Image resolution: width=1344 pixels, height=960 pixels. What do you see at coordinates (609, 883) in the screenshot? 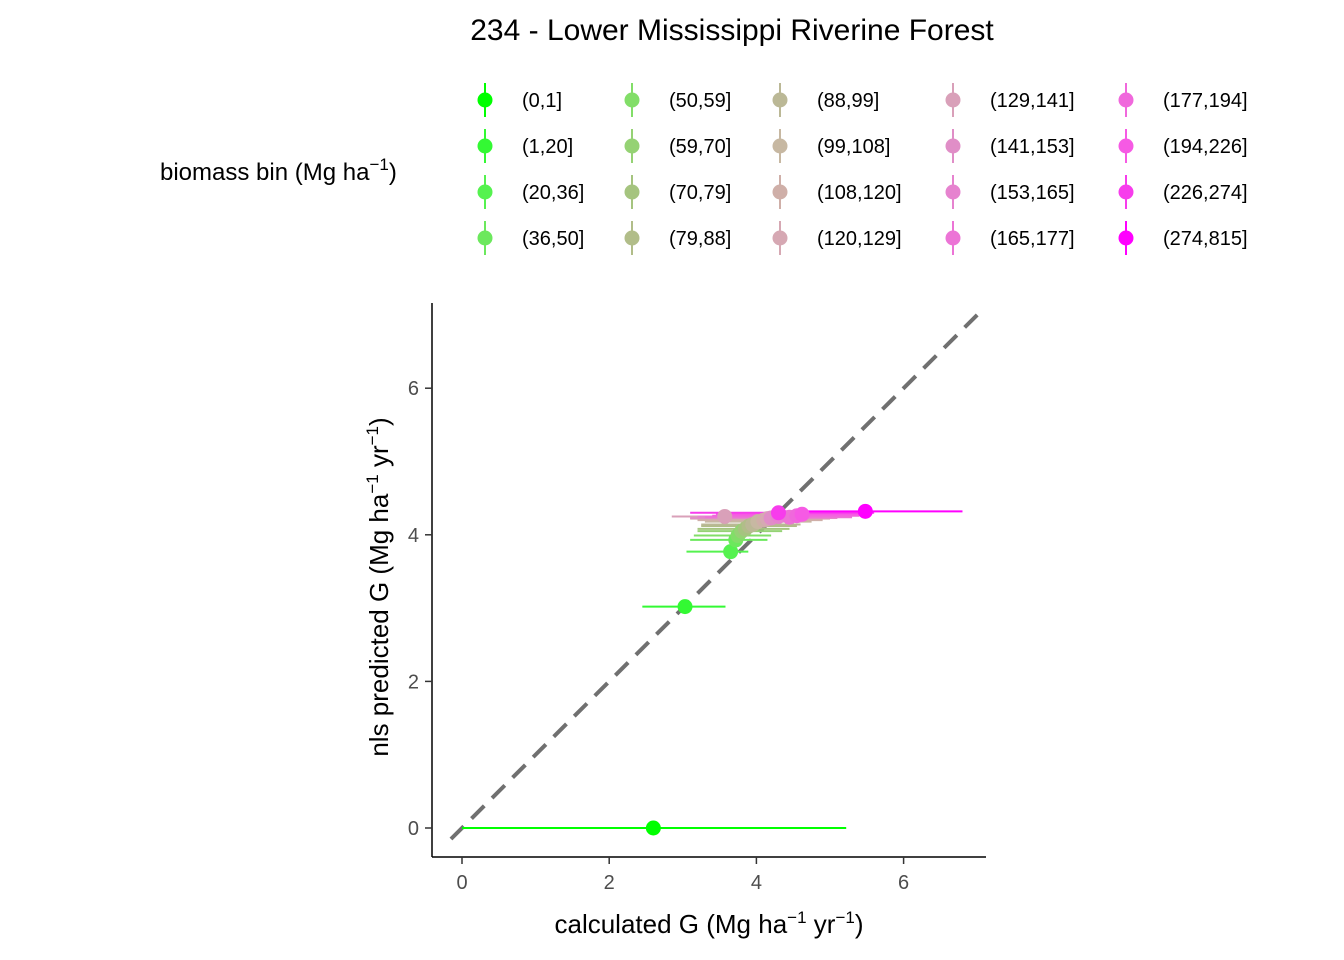
I see `x-tick-label: 2` at bounding box center [609, 883].